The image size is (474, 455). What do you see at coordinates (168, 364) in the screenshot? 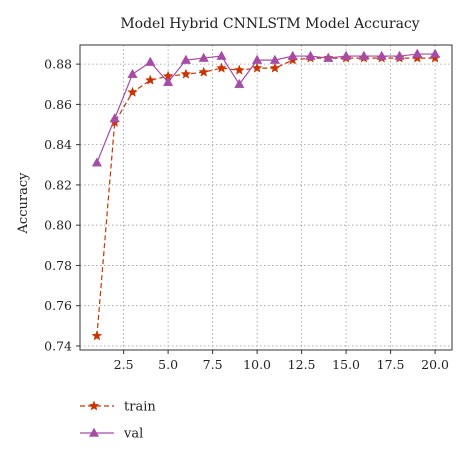
I see `x-tick-label: 5.0` at bounding box center [168, 364].